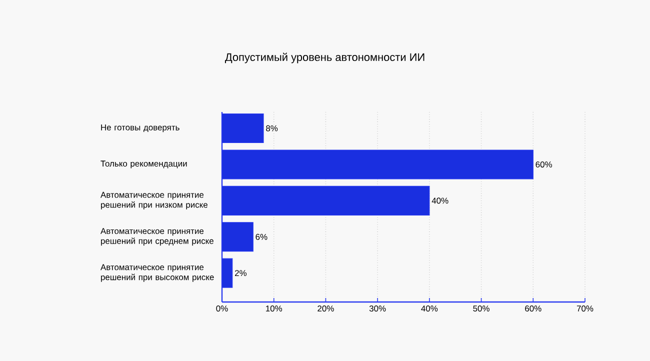 This screenshot has width=650, height=361. I want to click on data-label: 6%, so click(262, 237).